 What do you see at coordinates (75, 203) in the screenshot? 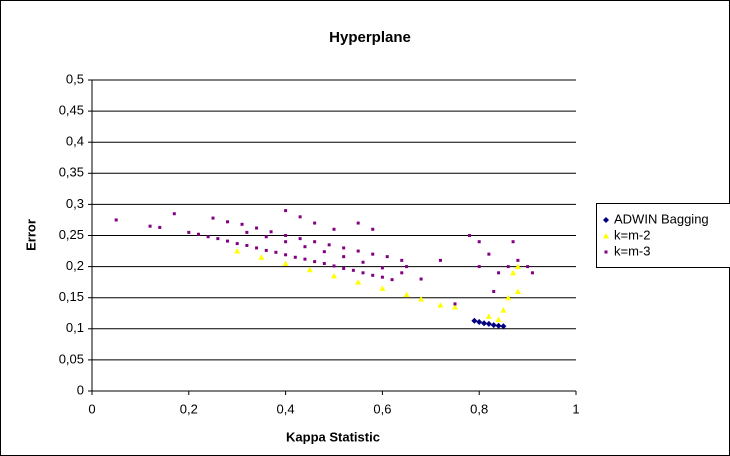
I see `y-tick-label: 0,3` at bounding box center [75, 203].